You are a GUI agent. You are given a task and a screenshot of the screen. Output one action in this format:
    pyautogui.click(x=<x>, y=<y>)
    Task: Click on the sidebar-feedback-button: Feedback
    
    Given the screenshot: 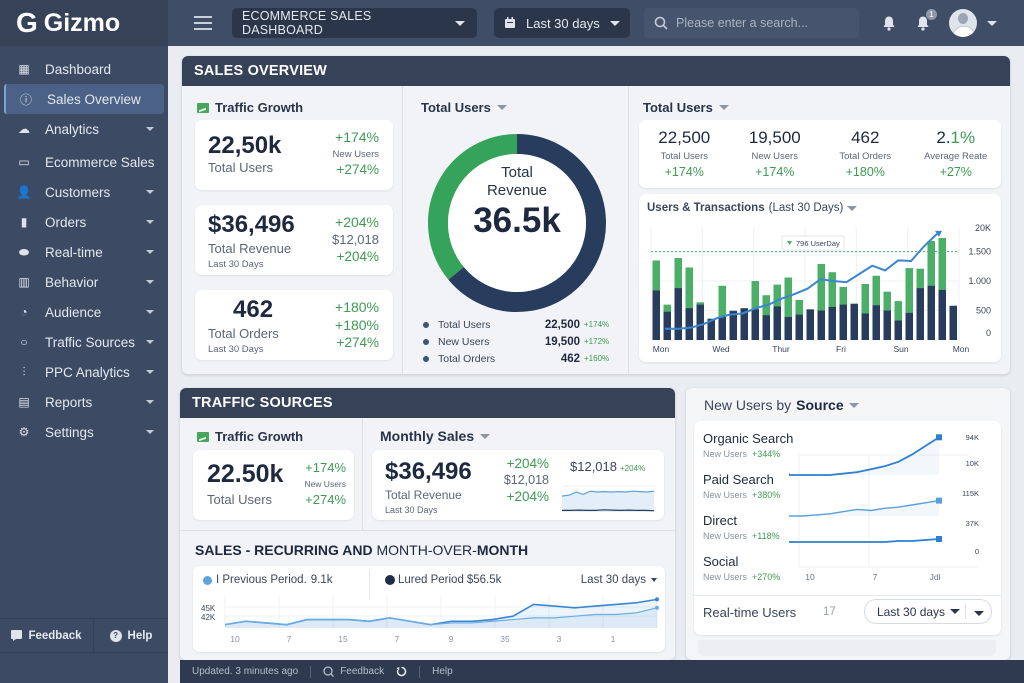 What is the action you would take?
    pyautogui.click(x=47, y=635)
    